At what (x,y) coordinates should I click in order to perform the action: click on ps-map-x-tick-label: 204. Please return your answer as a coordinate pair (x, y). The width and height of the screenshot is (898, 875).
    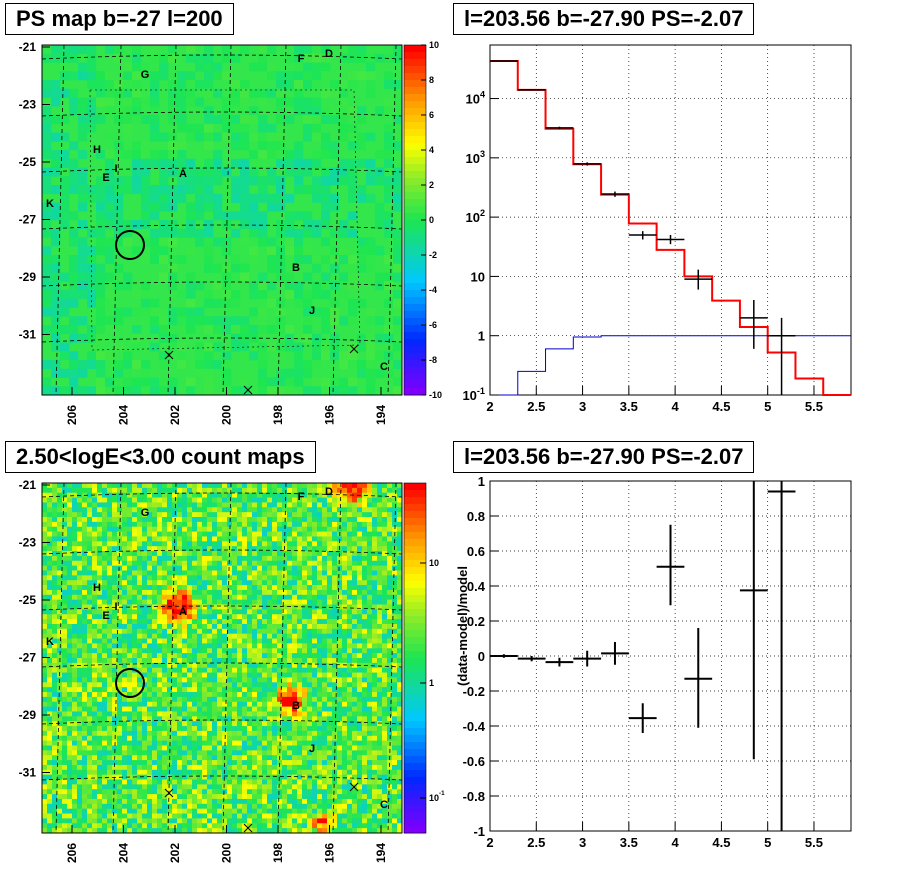
    Looking at the image, I should click on (124, 415).